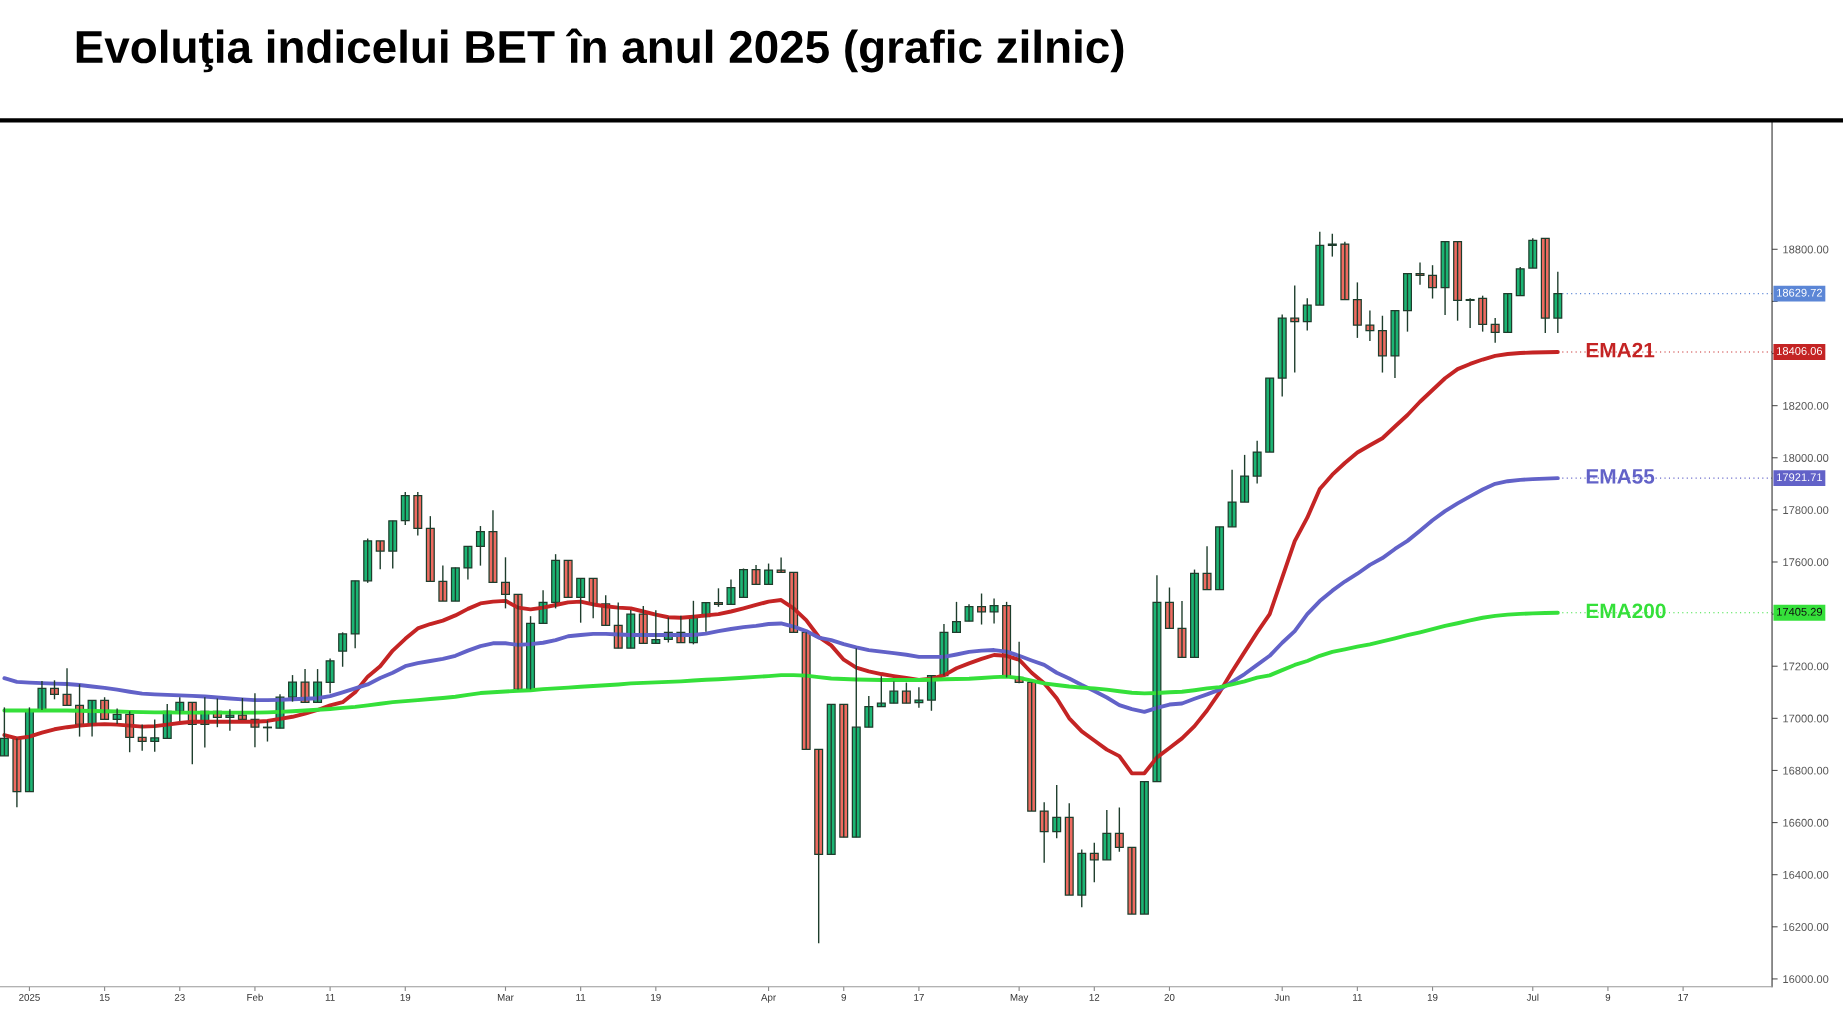  Describe the element at coordinates (1019, 998) in the screenshot. I see `x-tick-label: May` at that location.